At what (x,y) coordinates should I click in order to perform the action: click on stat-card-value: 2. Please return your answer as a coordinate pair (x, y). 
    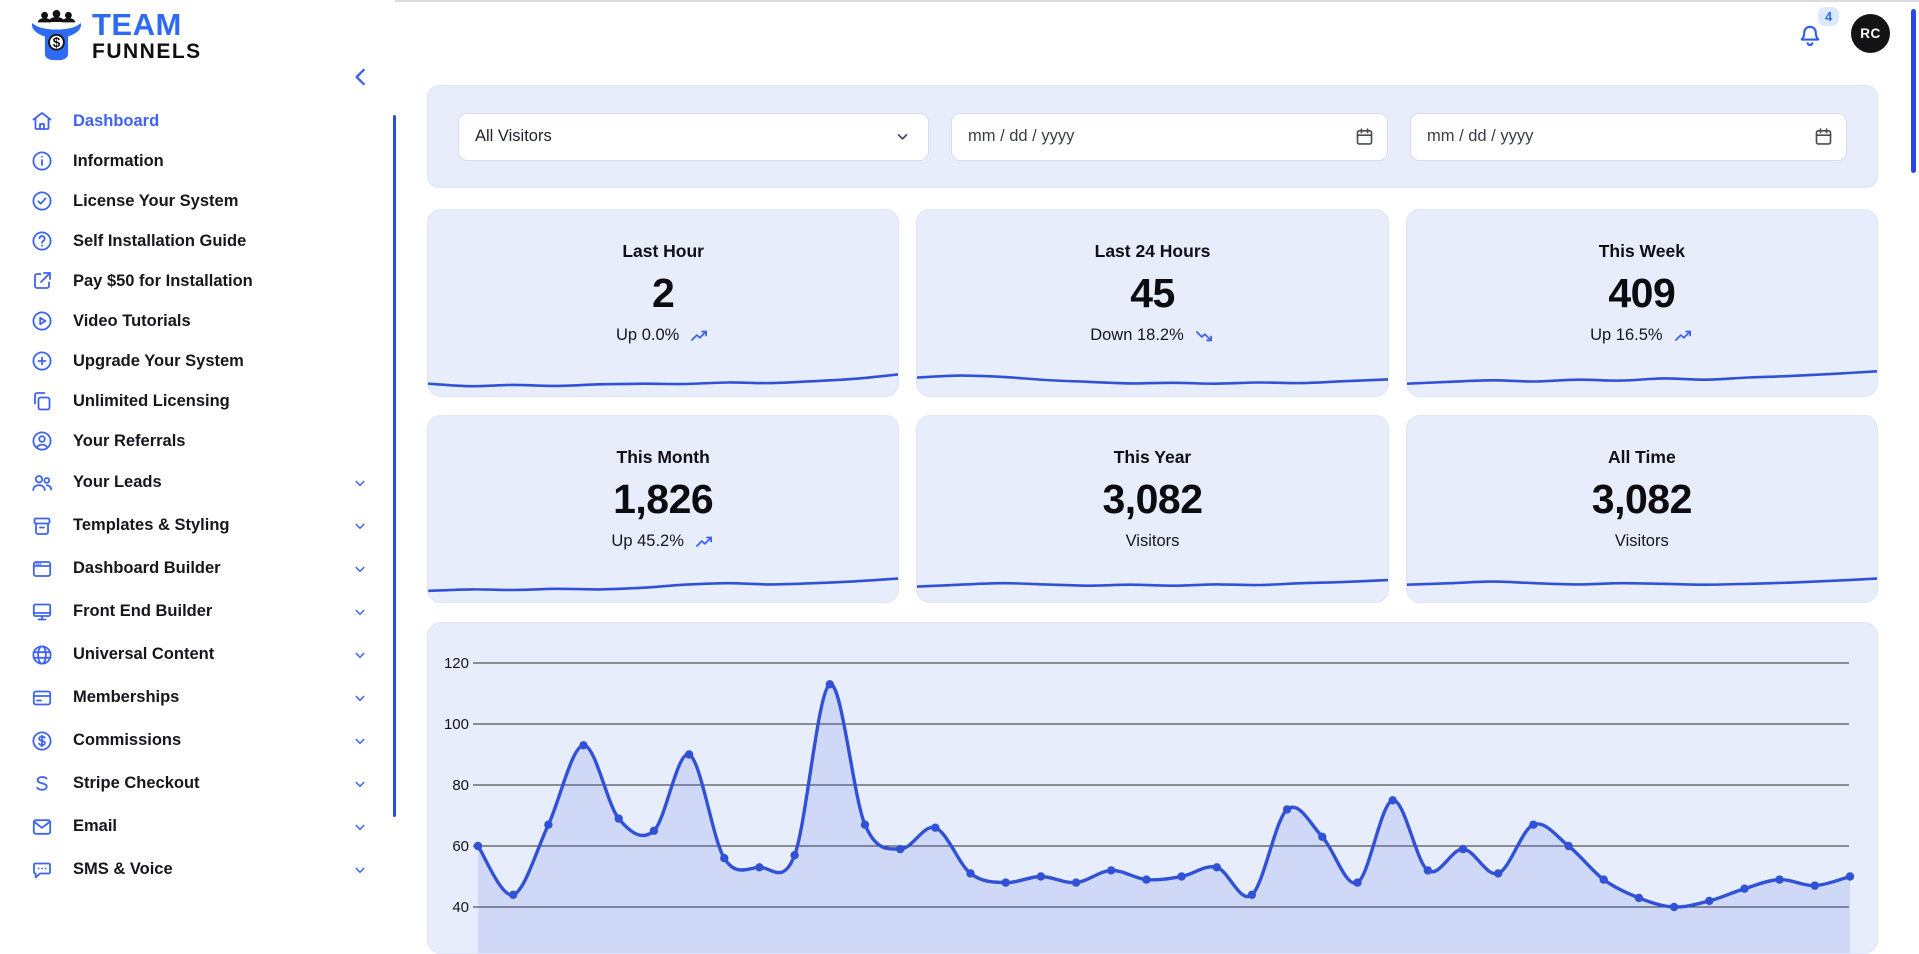
    Looking at the image, I should click on (663, 293).